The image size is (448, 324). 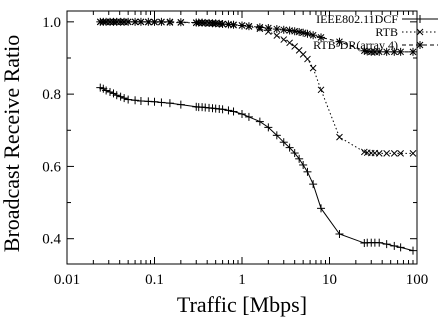 I want to click on y-tick-label: 0.8, so click(x=51, y=95).